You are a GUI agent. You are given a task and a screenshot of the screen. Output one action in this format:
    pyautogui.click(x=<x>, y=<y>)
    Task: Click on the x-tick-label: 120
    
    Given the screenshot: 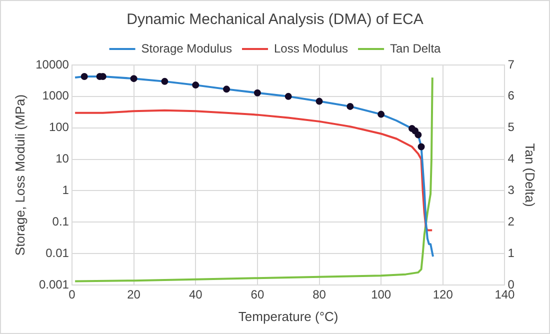 What is the action you would take?
    pyautogui.click(x=443, y=295)
    